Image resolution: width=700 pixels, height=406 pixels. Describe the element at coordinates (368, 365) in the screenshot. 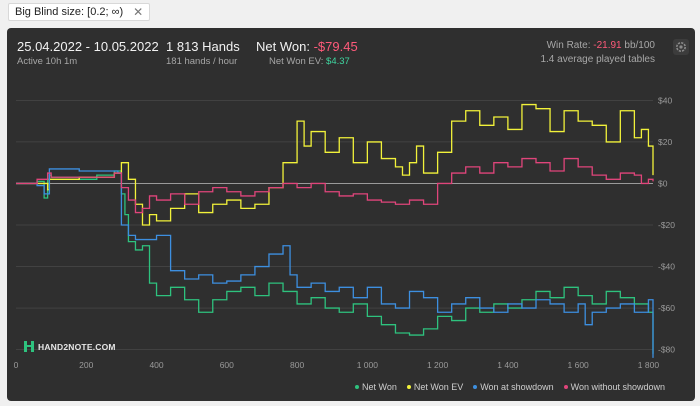

I see `x-tick-label: 1 000` at that location.